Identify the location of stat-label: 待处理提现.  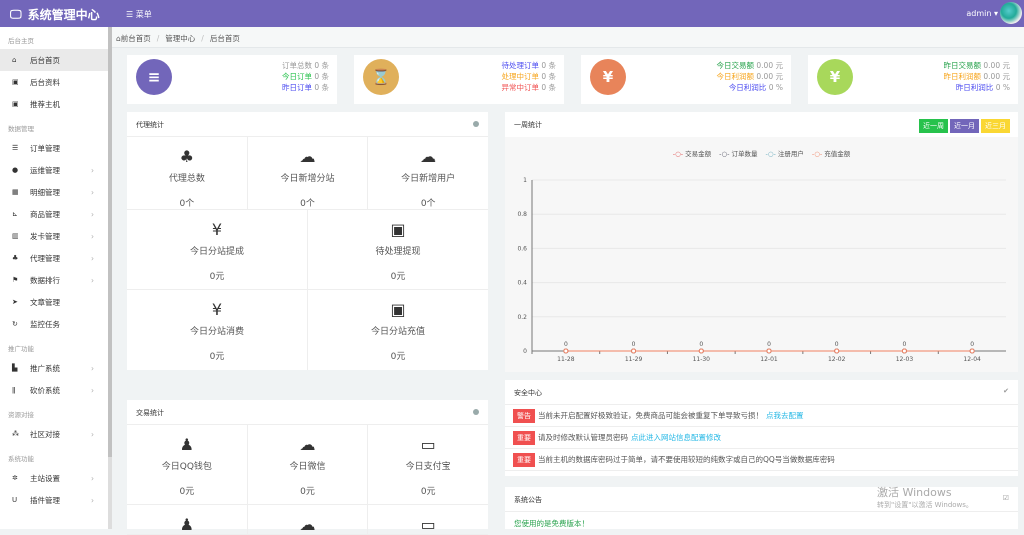
(398, 252).